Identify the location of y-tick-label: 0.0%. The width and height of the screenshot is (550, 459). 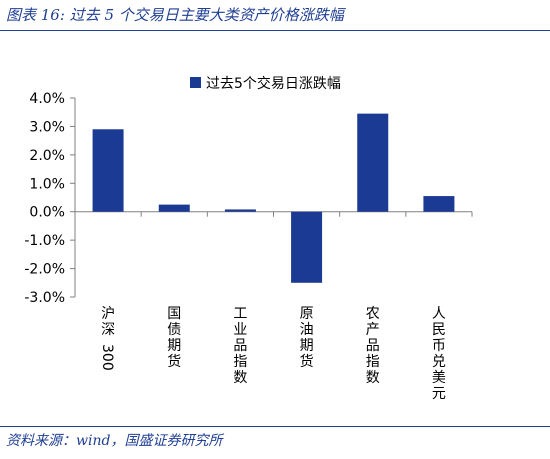
(47, 213).